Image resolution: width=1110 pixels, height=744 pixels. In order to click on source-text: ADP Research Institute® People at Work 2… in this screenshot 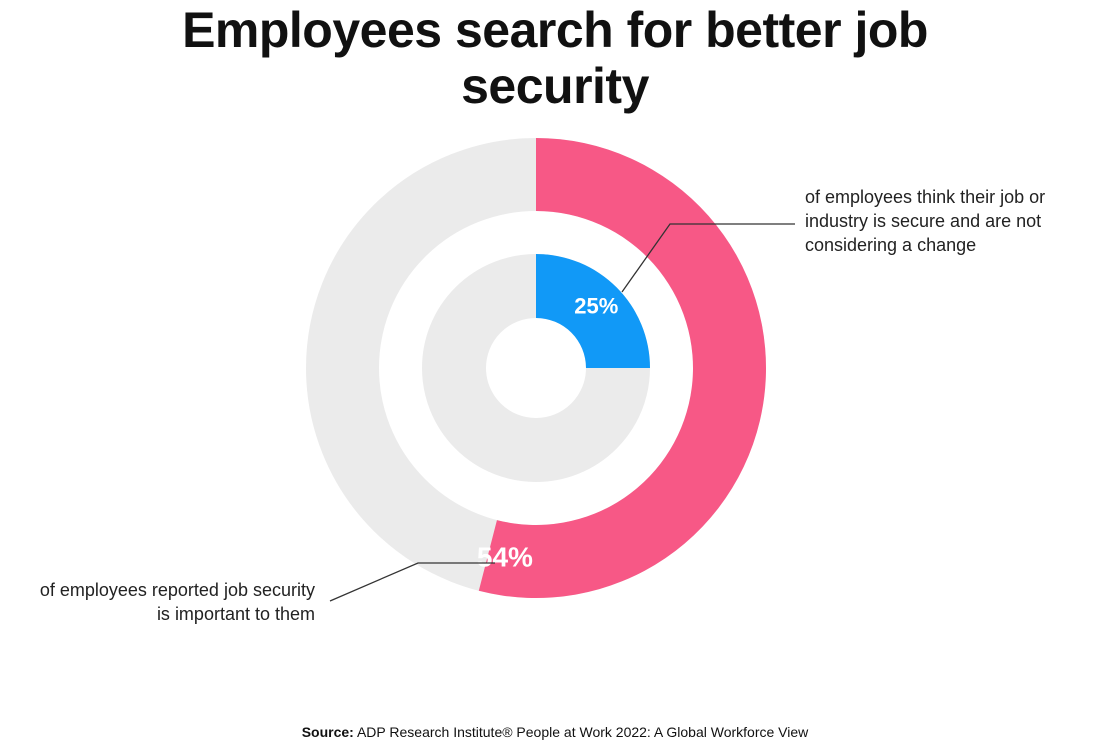, I will do `click(582, 732)`.